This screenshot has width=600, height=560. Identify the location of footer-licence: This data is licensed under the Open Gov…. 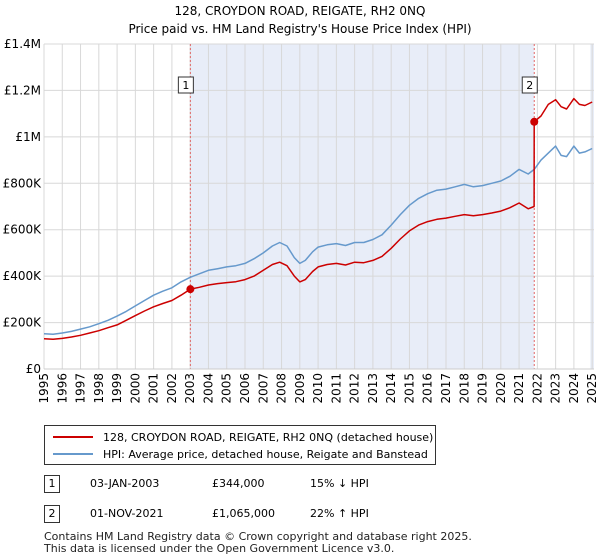
(219, 548).